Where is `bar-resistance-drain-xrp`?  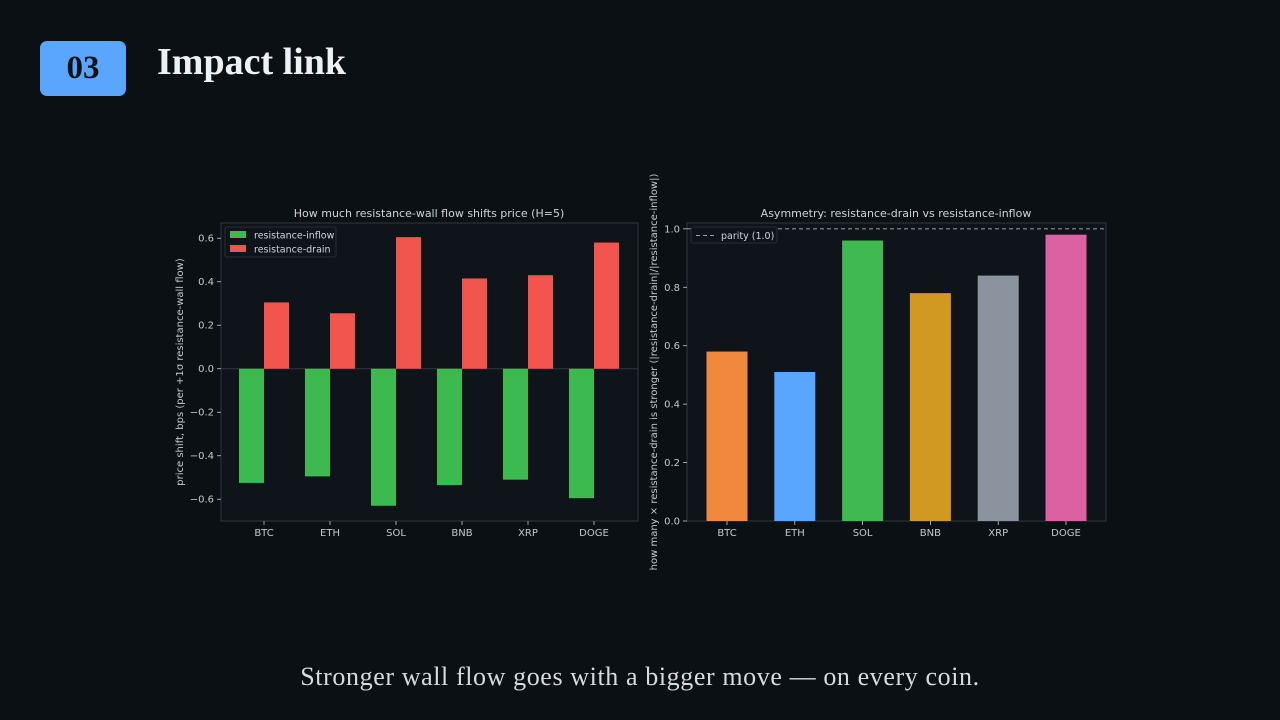 bar-resistance-drain-xrp is located at coordinates (540, 322).